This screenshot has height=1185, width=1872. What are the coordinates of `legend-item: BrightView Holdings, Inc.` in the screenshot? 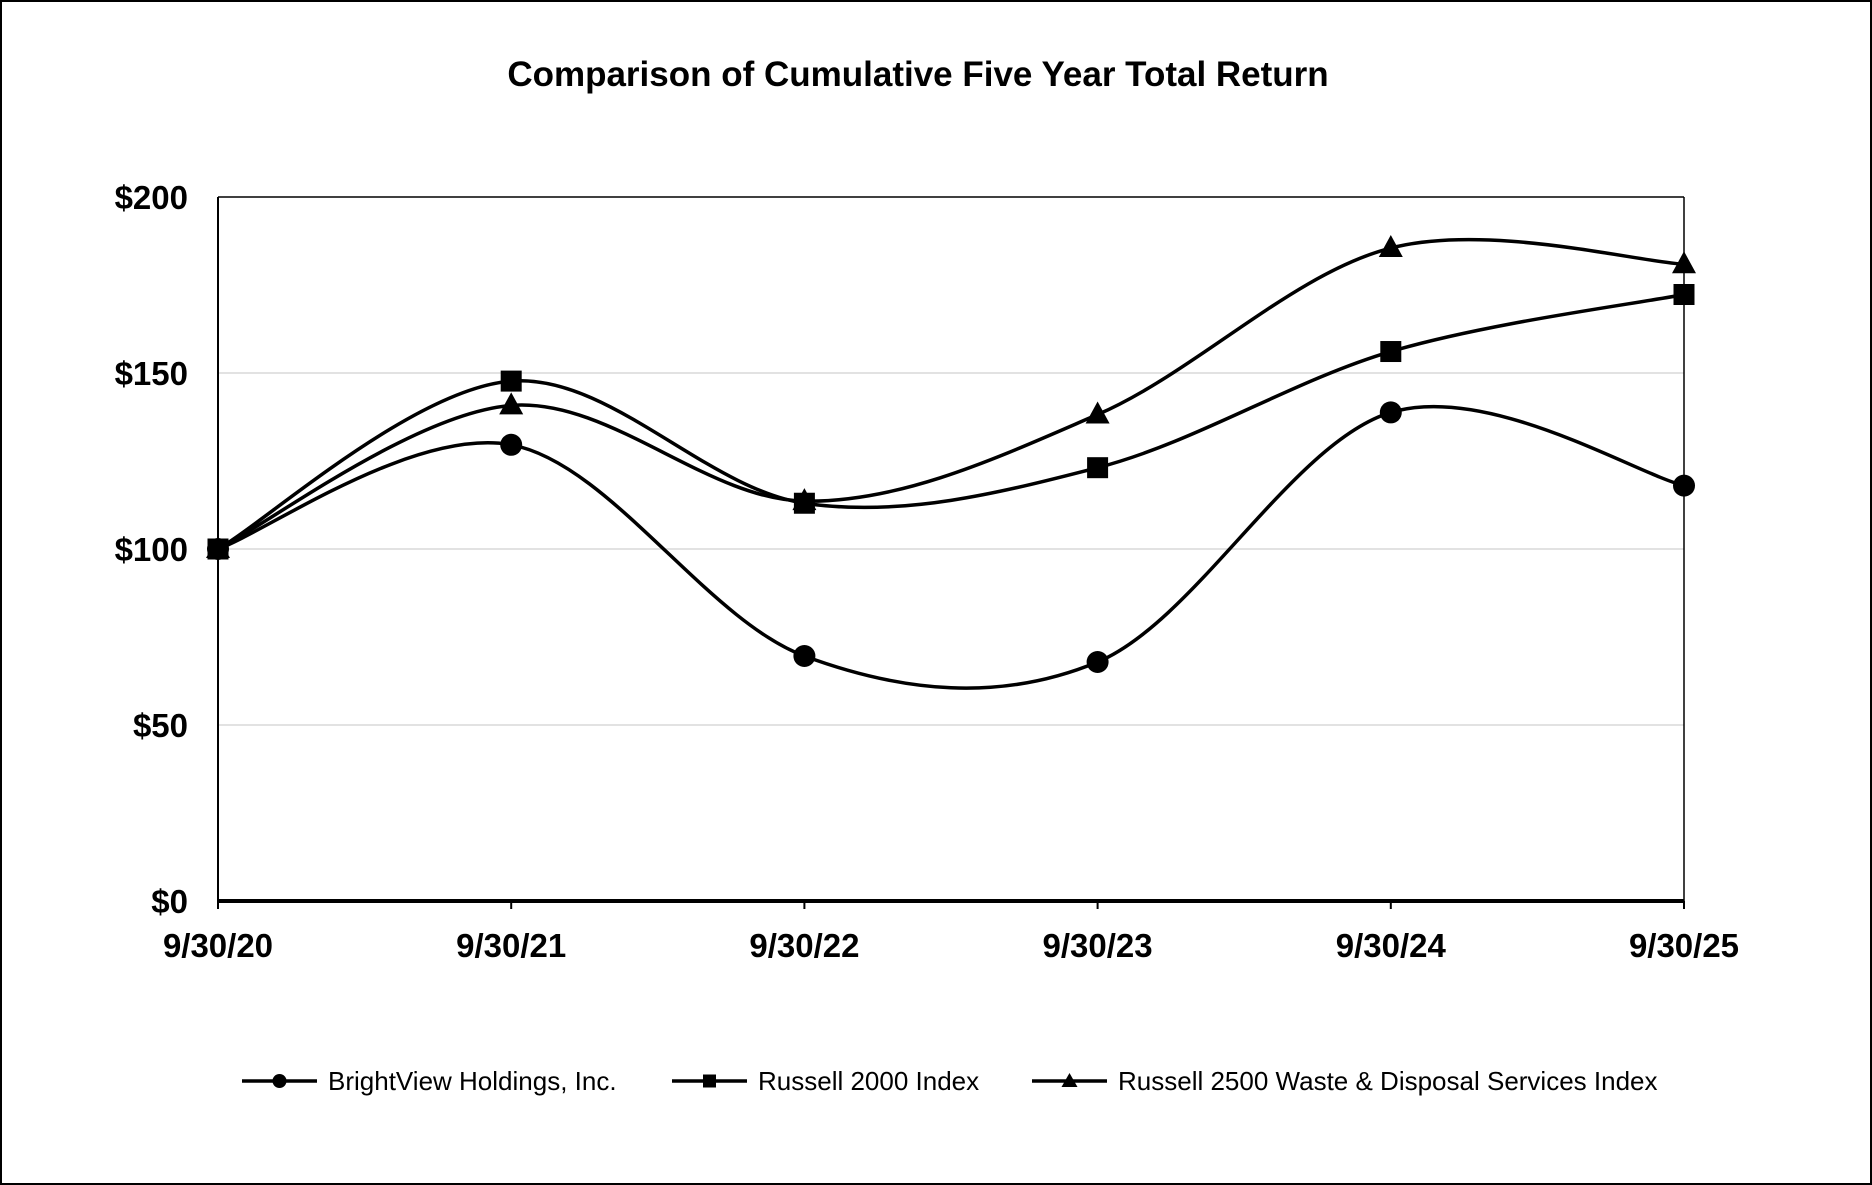 It's located at (429, 1081).